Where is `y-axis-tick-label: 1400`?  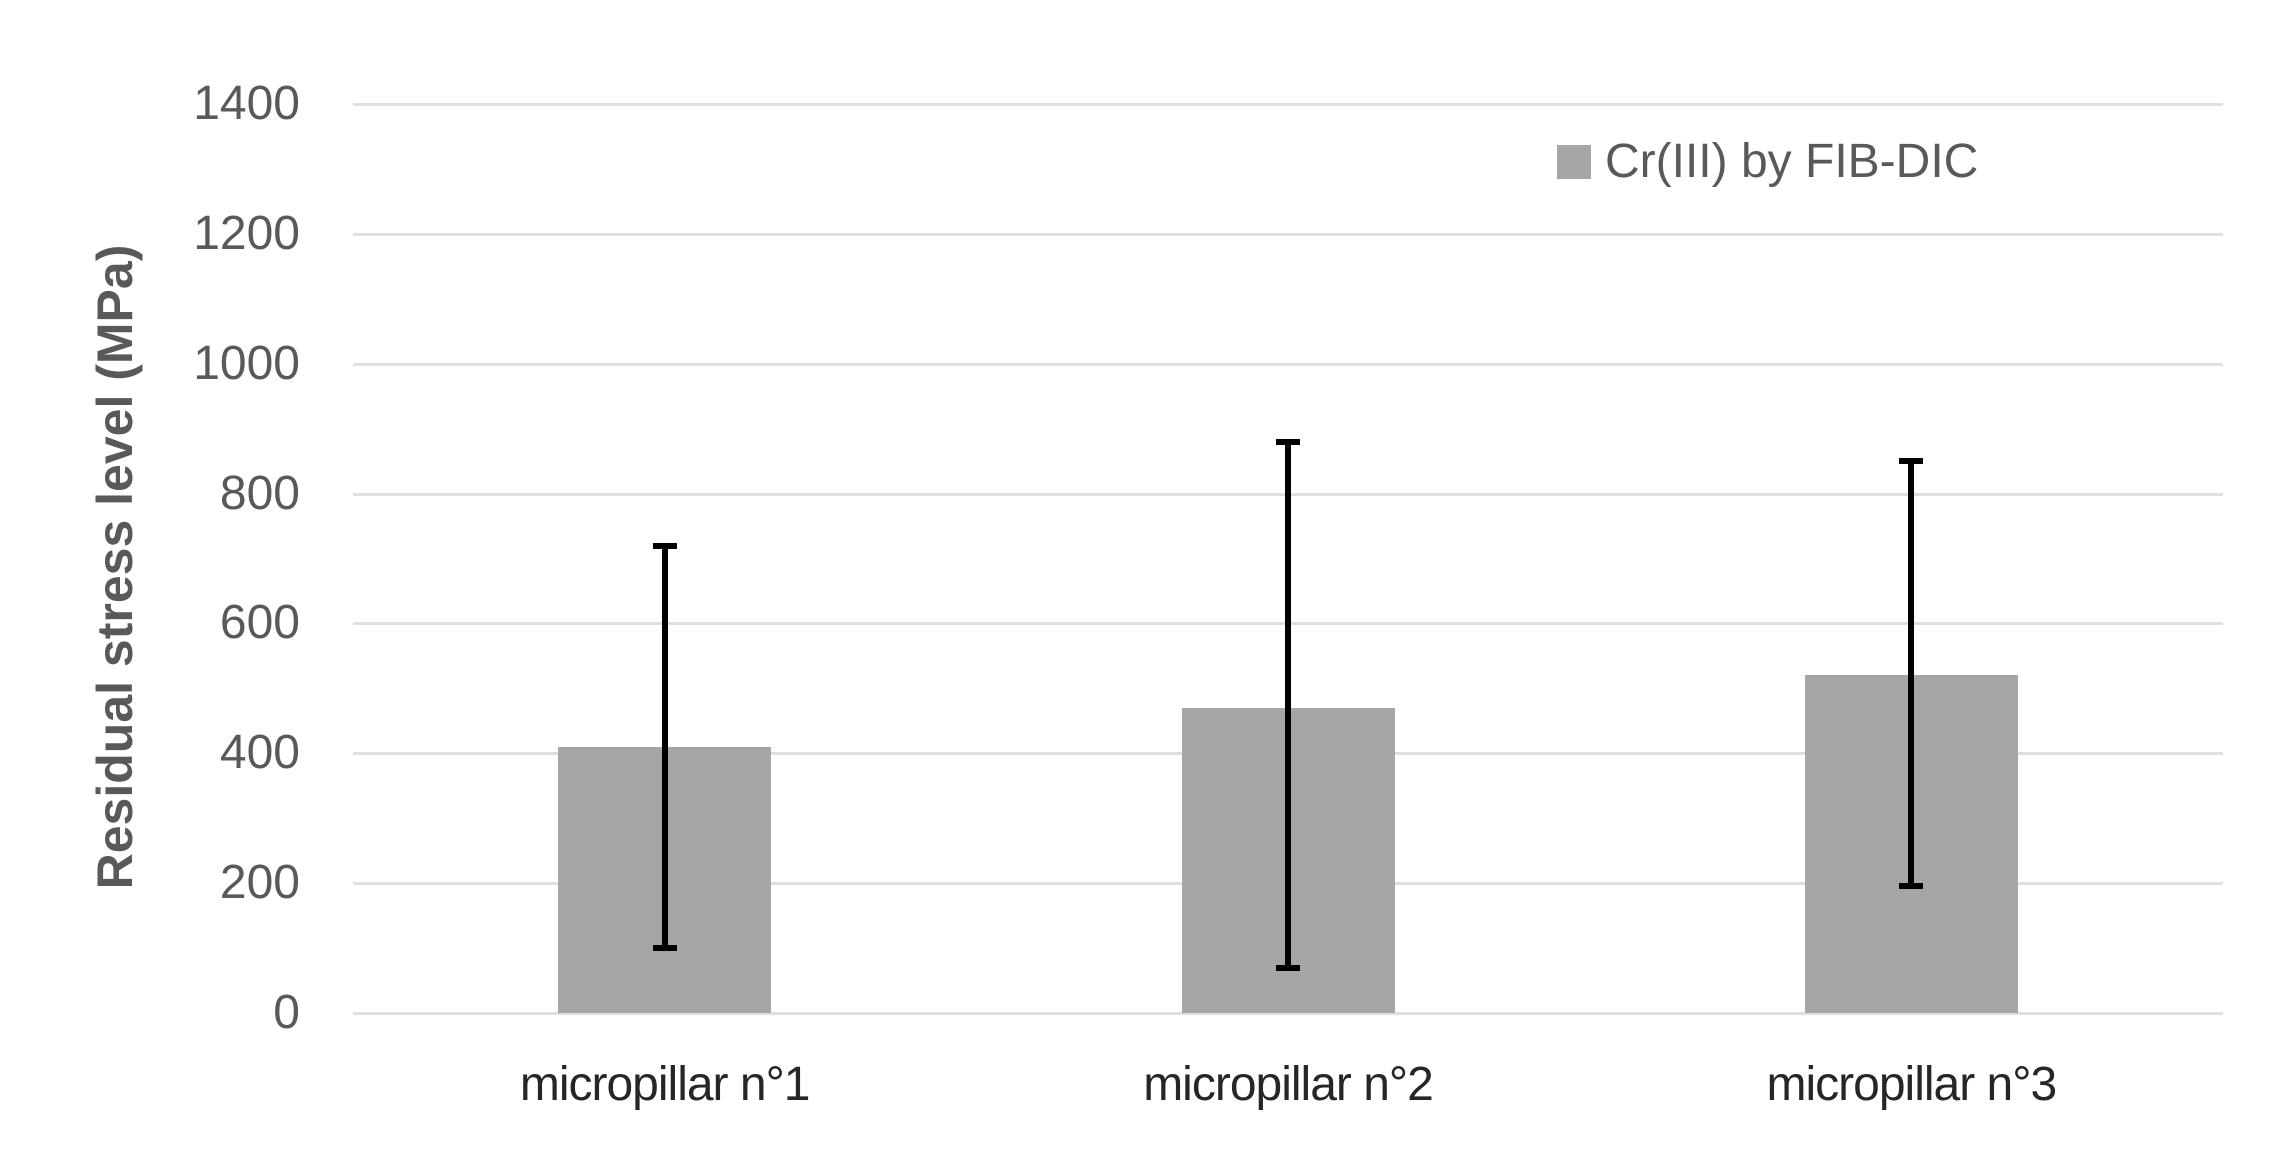 y-axis-tick-label: 1400 is located at coordinates (246, 103).